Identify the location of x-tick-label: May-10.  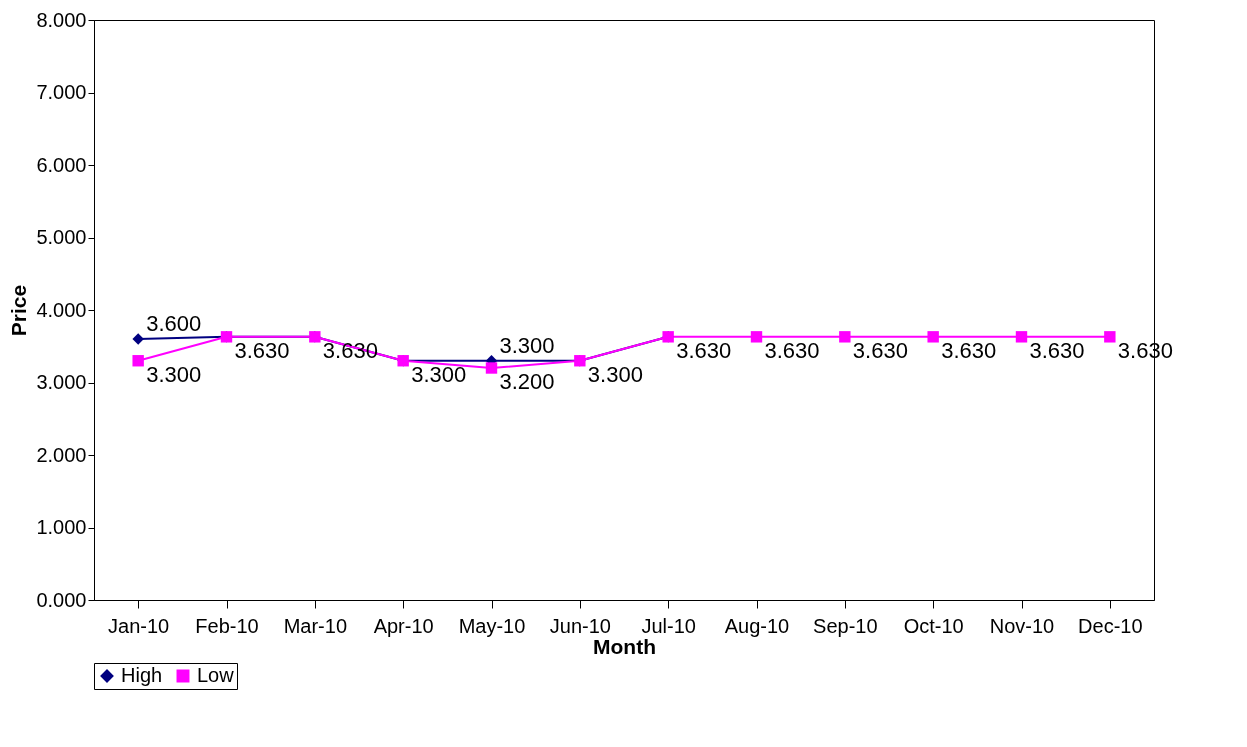
(492, 625).